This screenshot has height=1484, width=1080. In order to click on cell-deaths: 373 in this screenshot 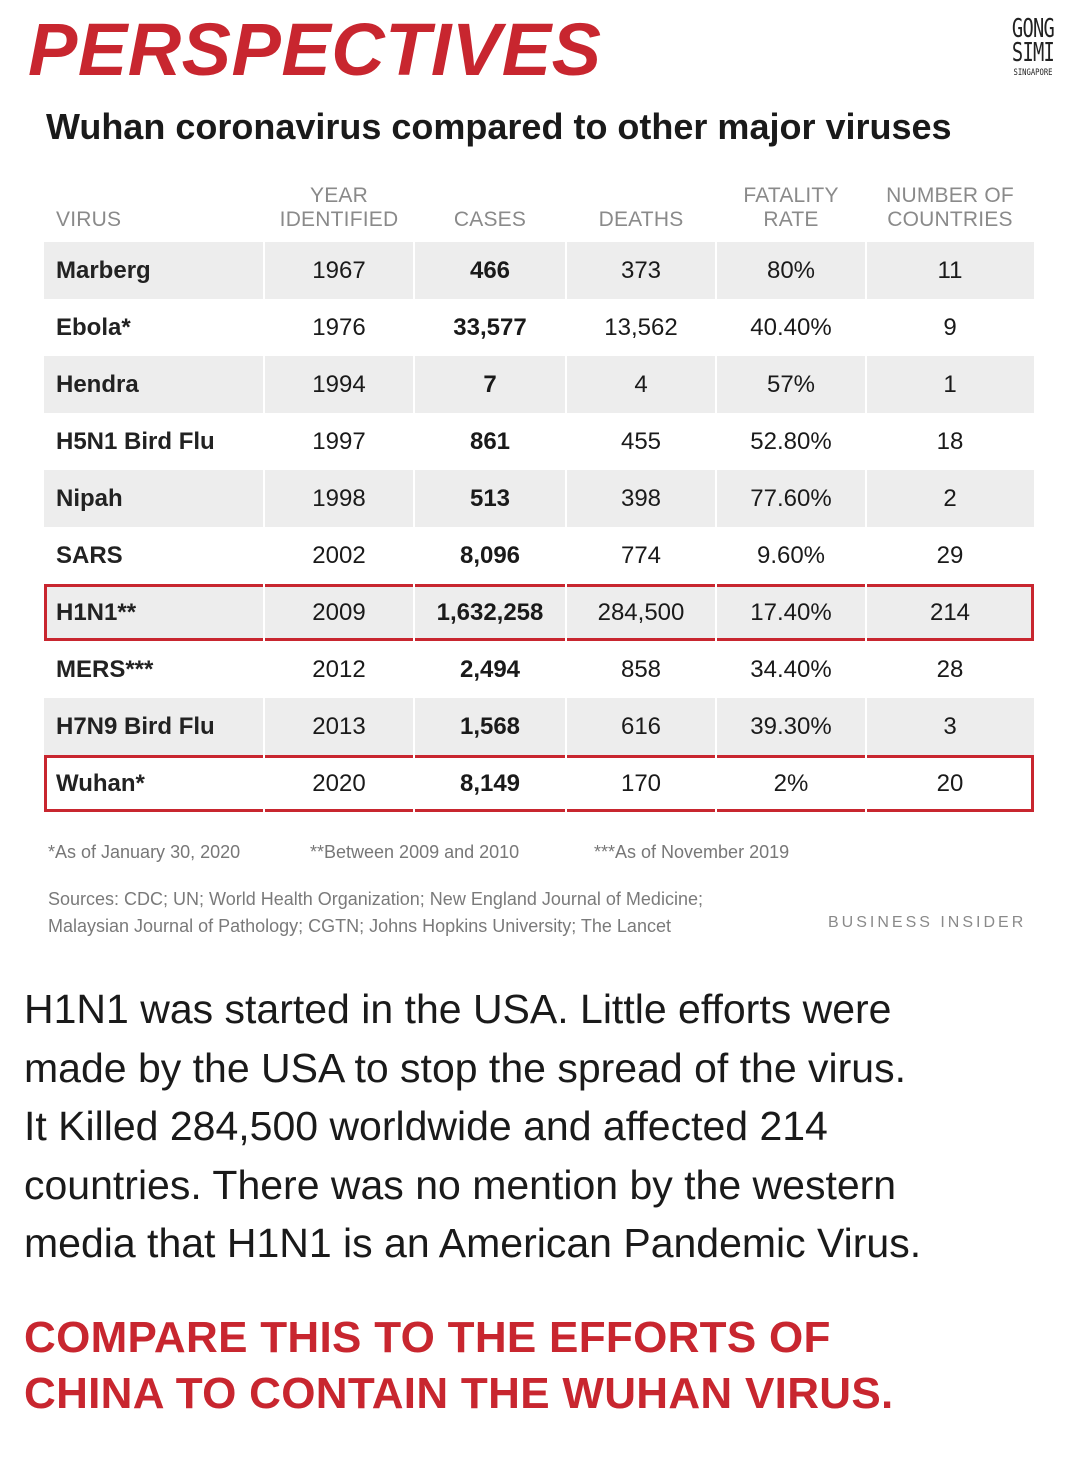, I will do `click(641, 270)`.